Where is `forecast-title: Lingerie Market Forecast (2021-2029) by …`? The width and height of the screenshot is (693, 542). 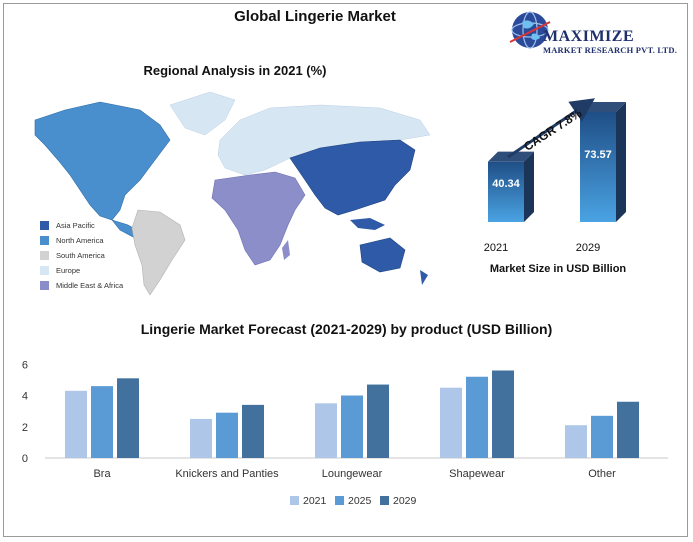
forecast-title: Lingerie Market Forecast (2021-2029) by … is located at coordinates (346, 329).